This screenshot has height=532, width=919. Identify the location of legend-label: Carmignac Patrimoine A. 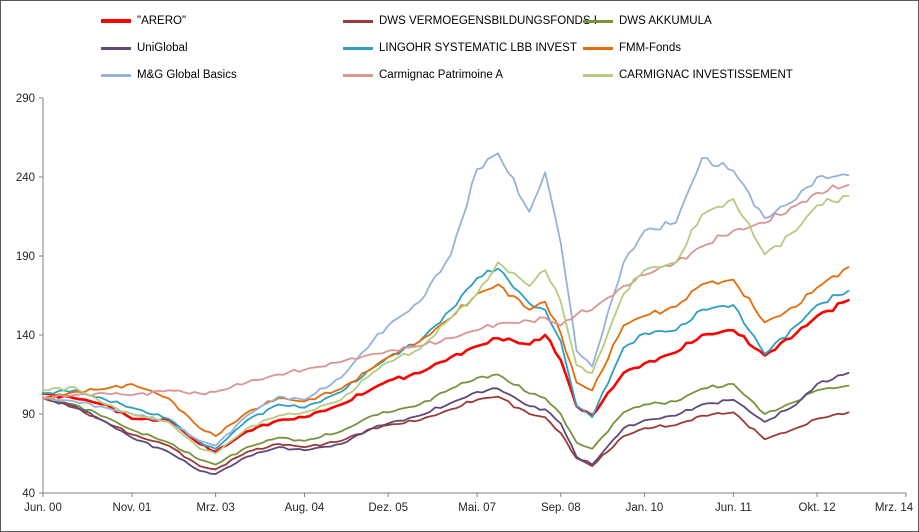
(441, 75).